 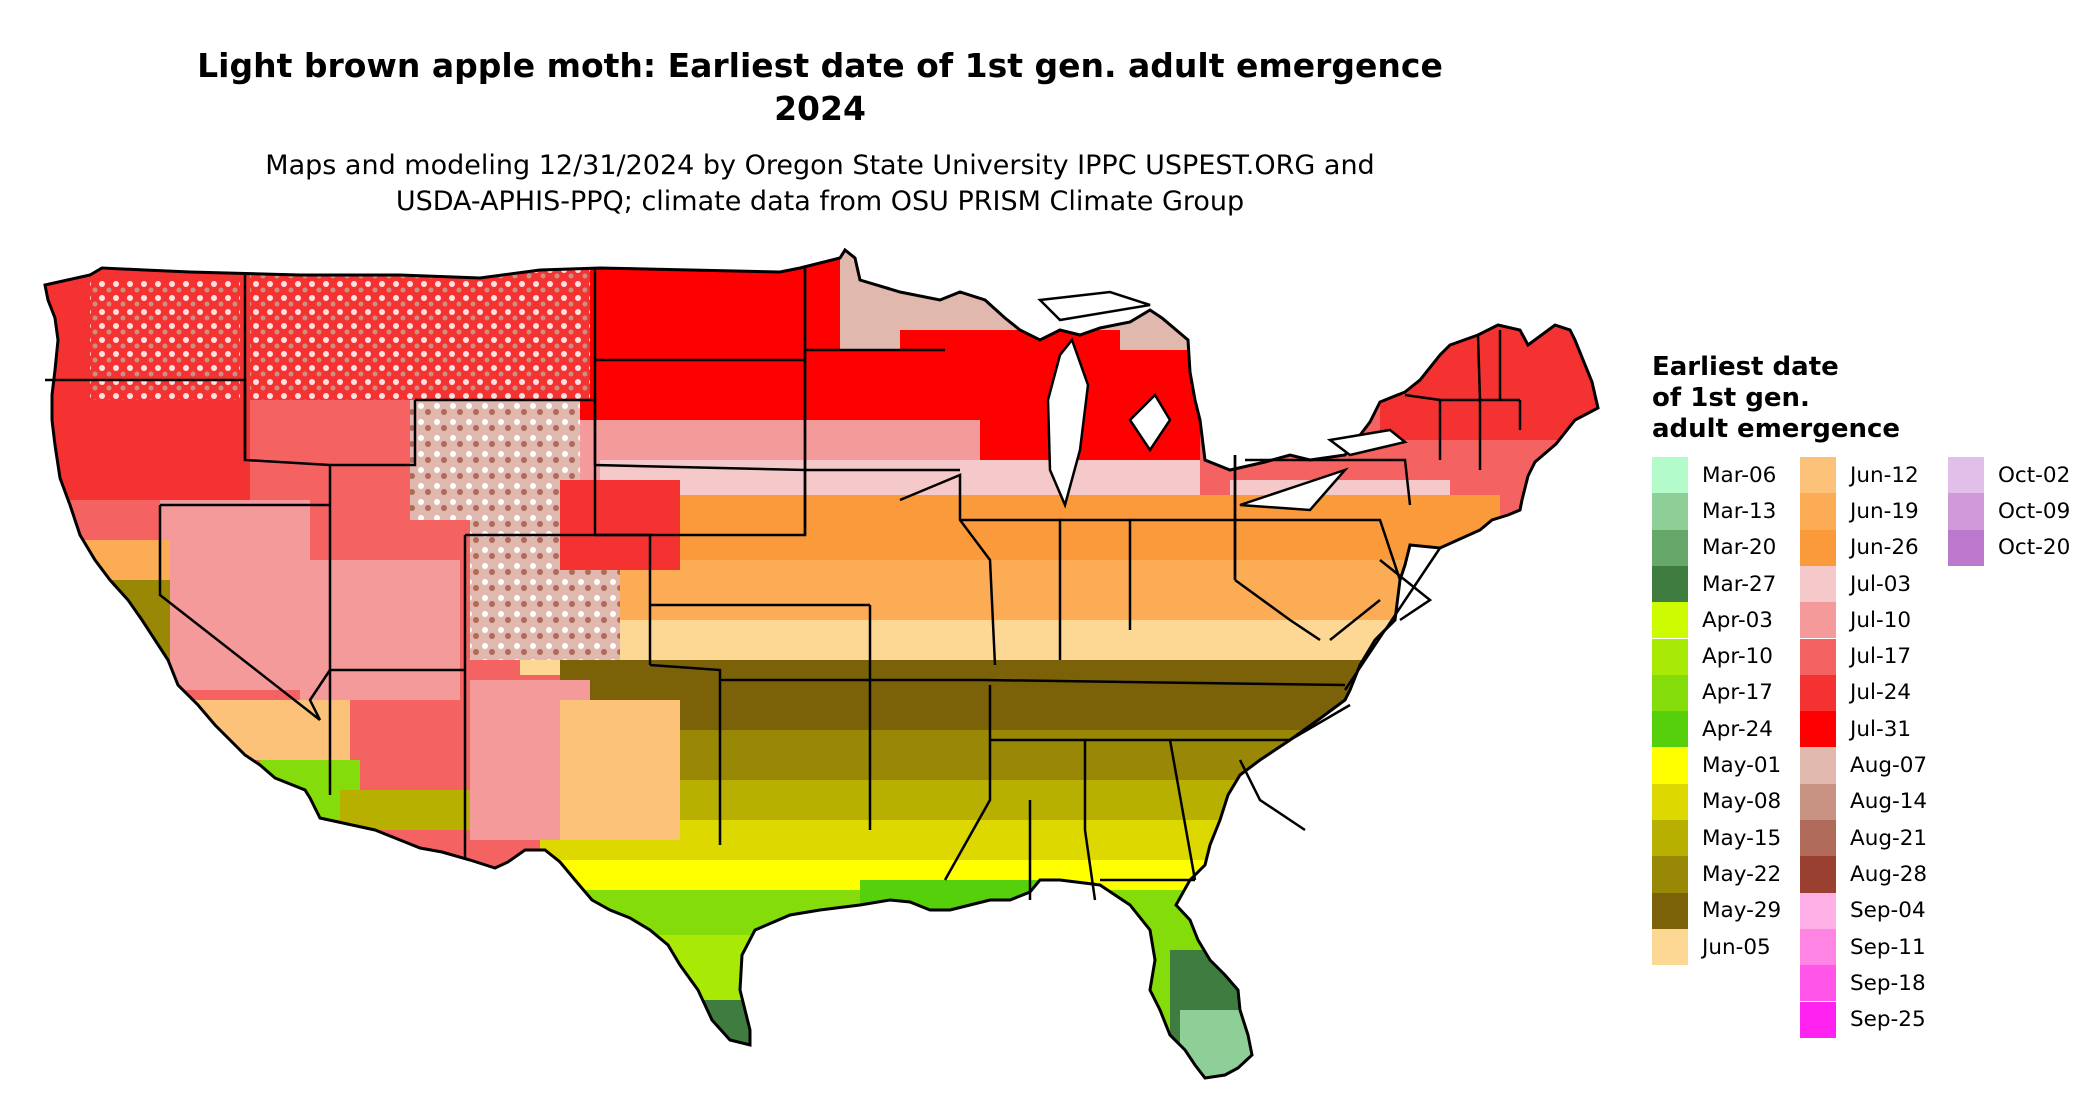 I want to click on legend-item: Apr-03, so click(x=1712, y=620).